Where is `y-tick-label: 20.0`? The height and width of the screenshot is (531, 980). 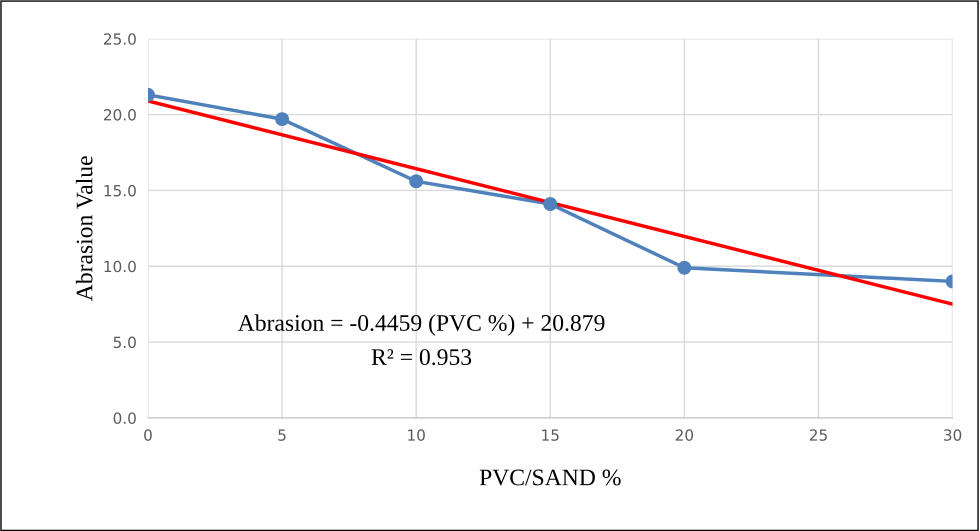 y-tick-label: 20.0 is located at coordinates (120, 115).